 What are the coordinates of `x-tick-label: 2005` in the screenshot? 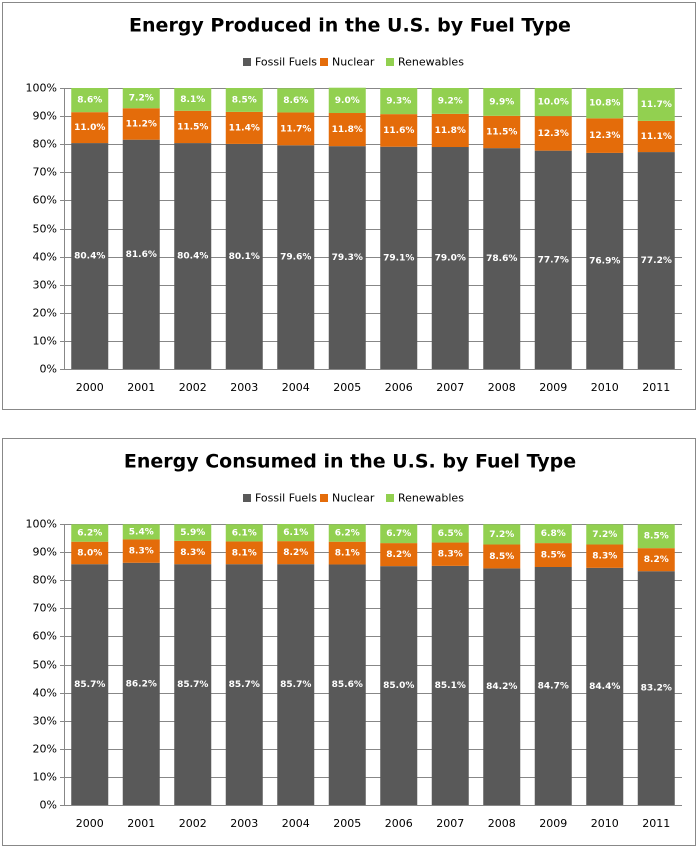 It's located at (347, 387).